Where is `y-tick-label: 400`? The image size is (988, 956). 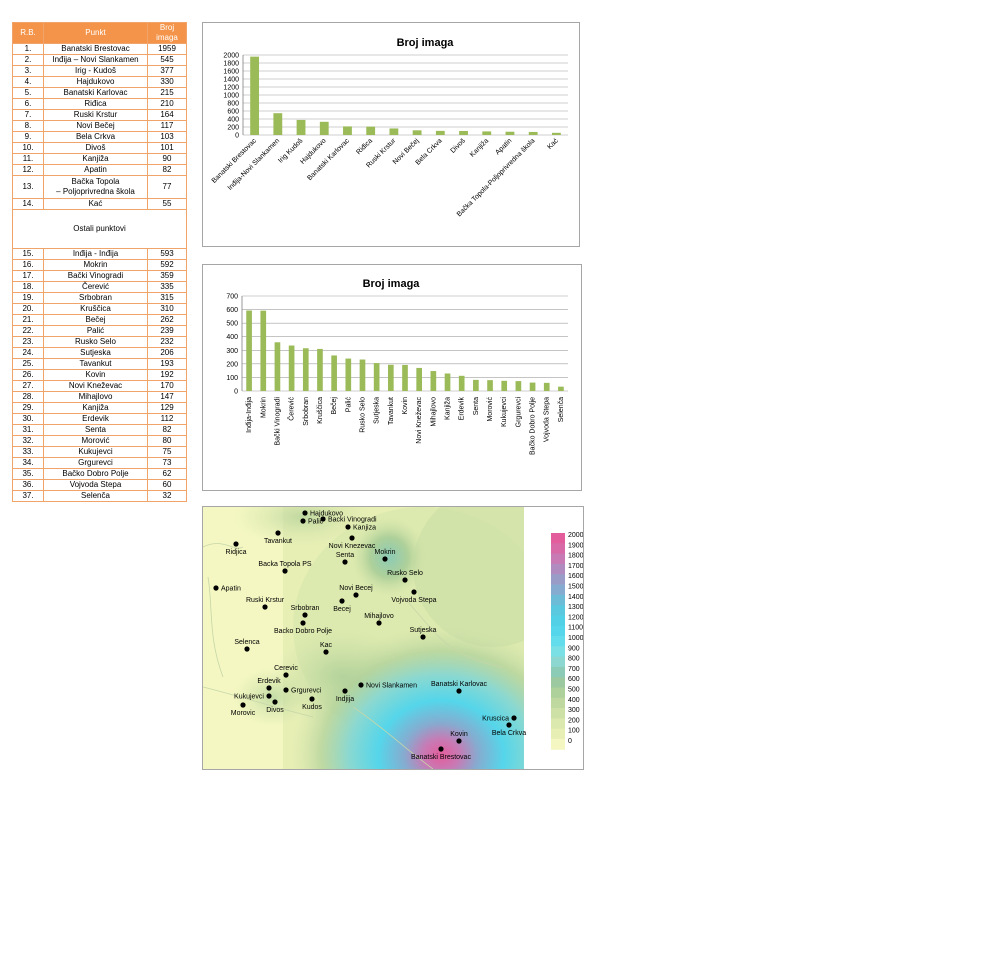
y-tick-label: 400 is located at coordinates (232, 337).